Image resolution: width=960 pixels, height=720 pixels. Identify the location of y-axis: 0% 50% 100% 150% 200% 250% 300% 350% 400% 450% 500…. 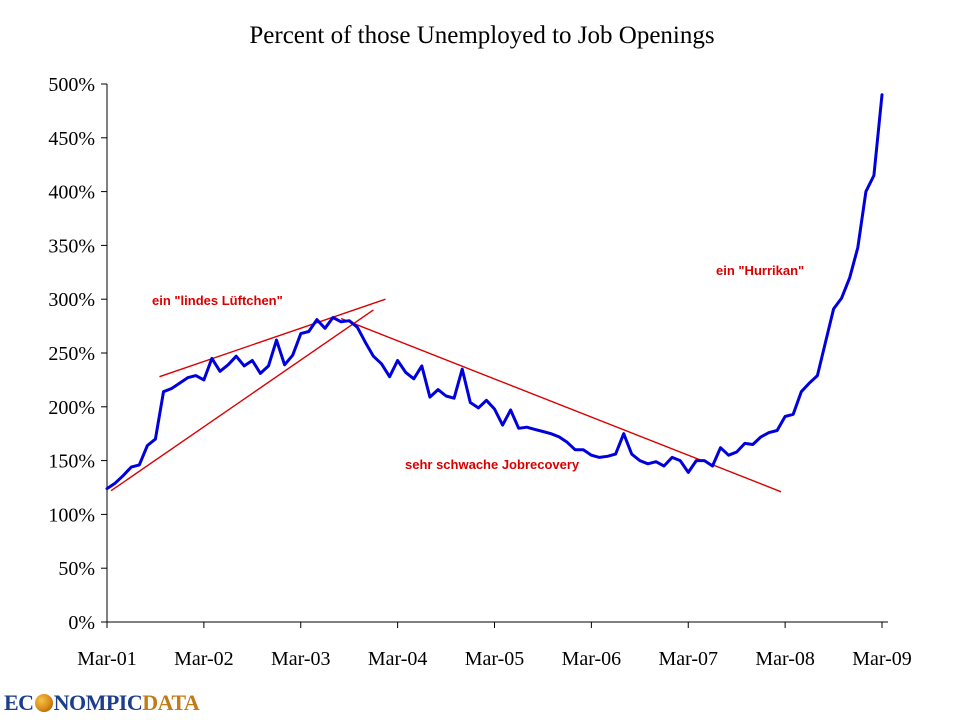
(78, 354).